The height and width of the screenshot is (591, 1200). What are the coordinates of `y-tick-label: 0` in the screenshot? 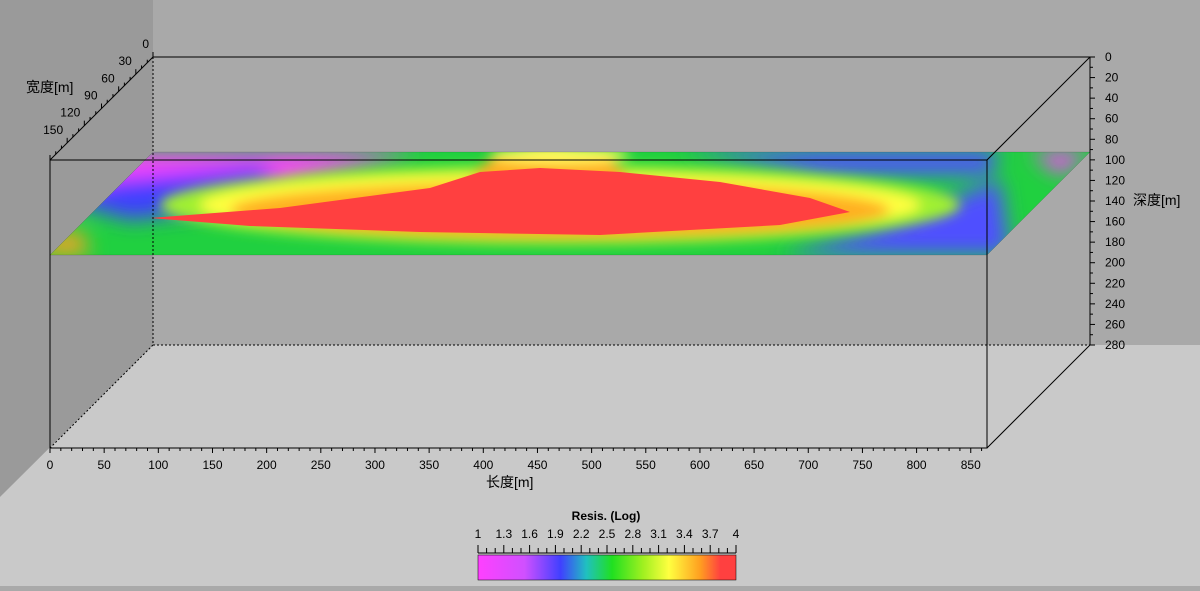 It's located at (145, 44).